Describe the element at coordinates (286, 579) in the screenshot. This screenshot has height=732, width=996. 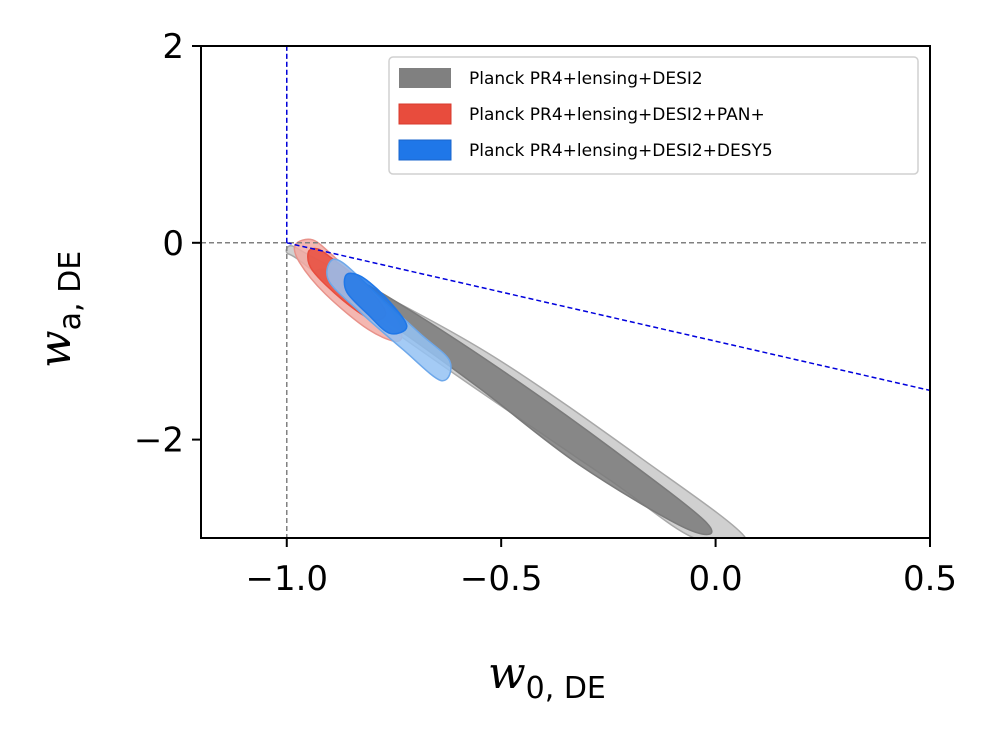
I see `x-tick-label: −1.0` at that location.